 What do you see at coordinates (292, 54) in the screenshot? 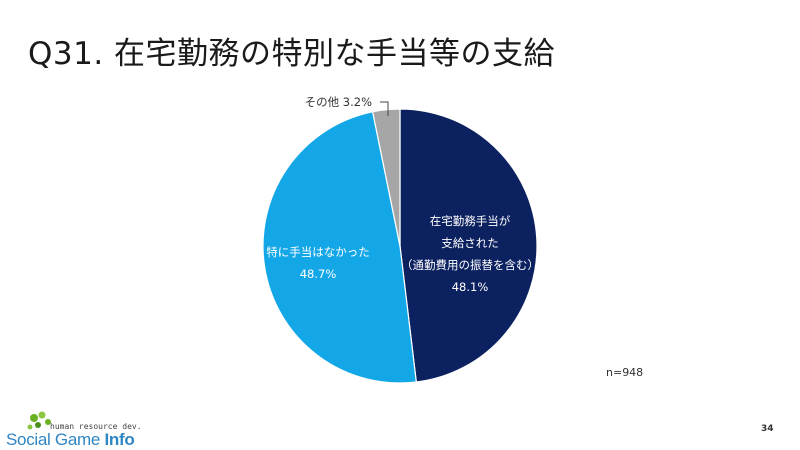
I see `page-title: Q31. 在宅勤務の特別な手当等の支給` at bounding box center [292, 54].